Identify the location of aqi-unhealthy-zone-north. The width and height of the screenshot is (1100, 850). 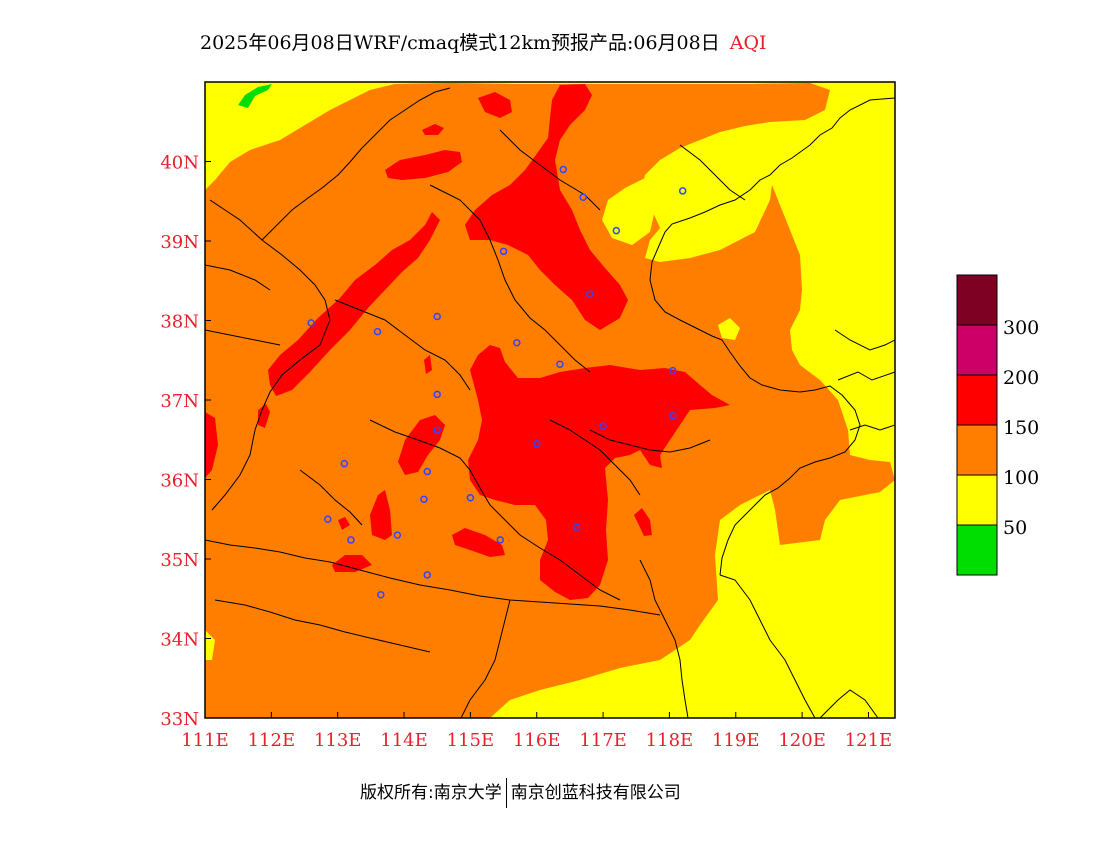
(546, 207).